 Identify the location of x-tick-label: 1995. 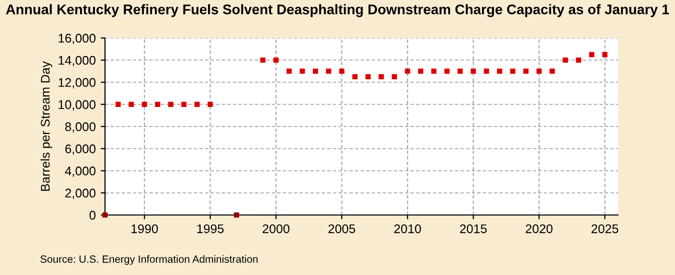
(210, 229).